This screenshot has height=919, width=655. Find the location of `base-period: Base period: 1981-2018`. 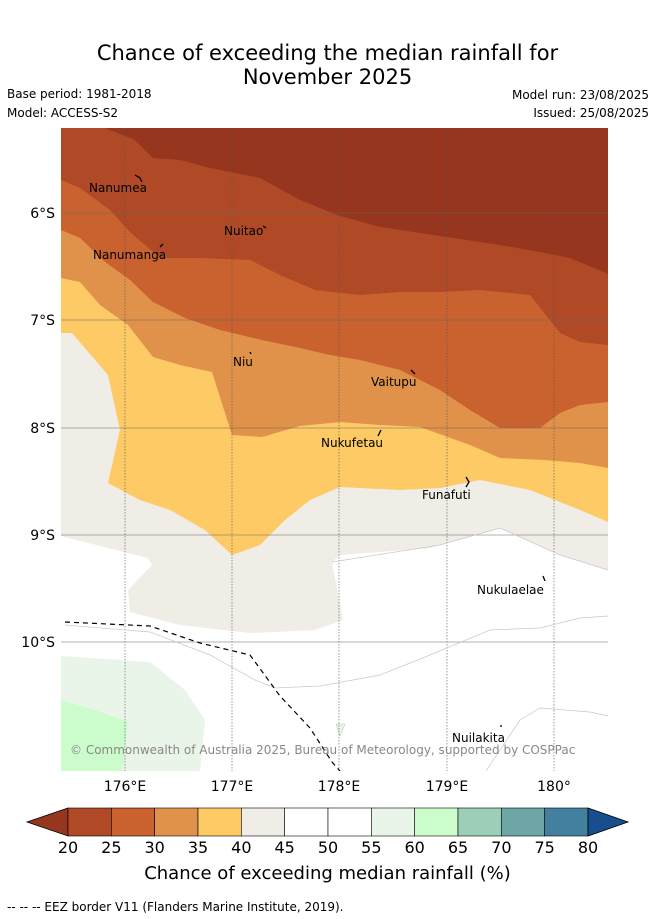

base-period: Base period: 1981-2018 is located at coordinates (79, 94).